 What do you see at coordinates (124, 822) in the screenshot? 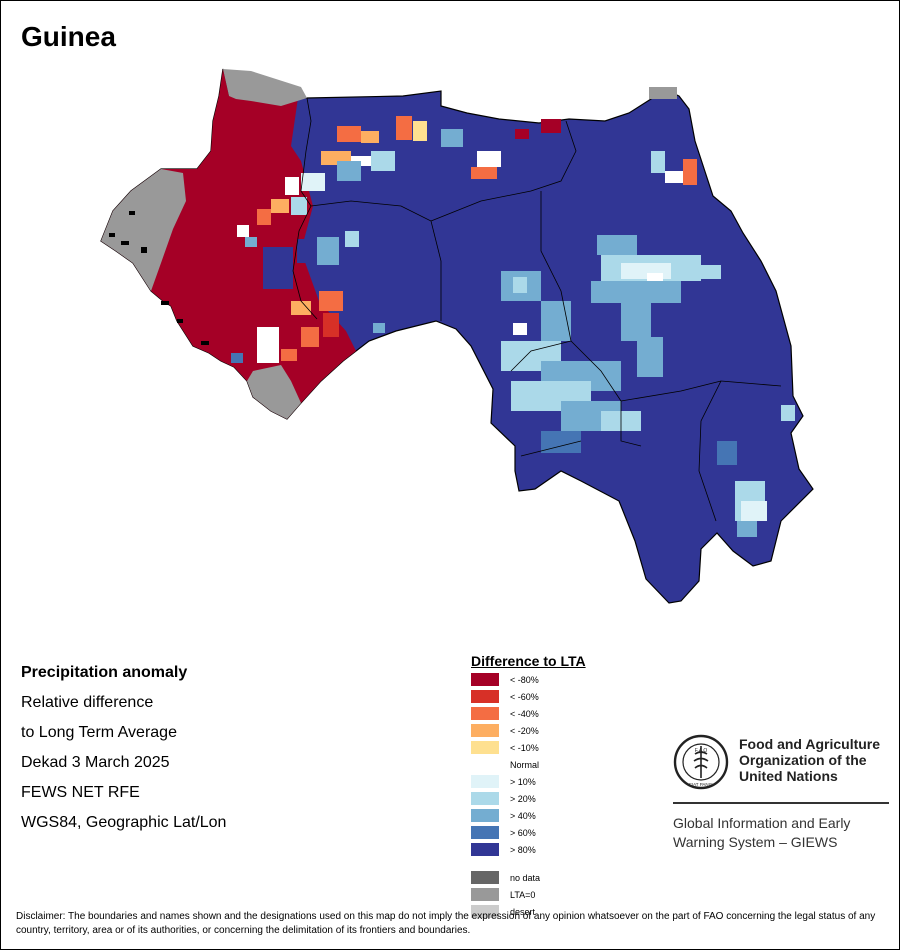
I see `info-line-projection: WGS84, Geographic Lat/Lon` at bounding box center [124, 822].